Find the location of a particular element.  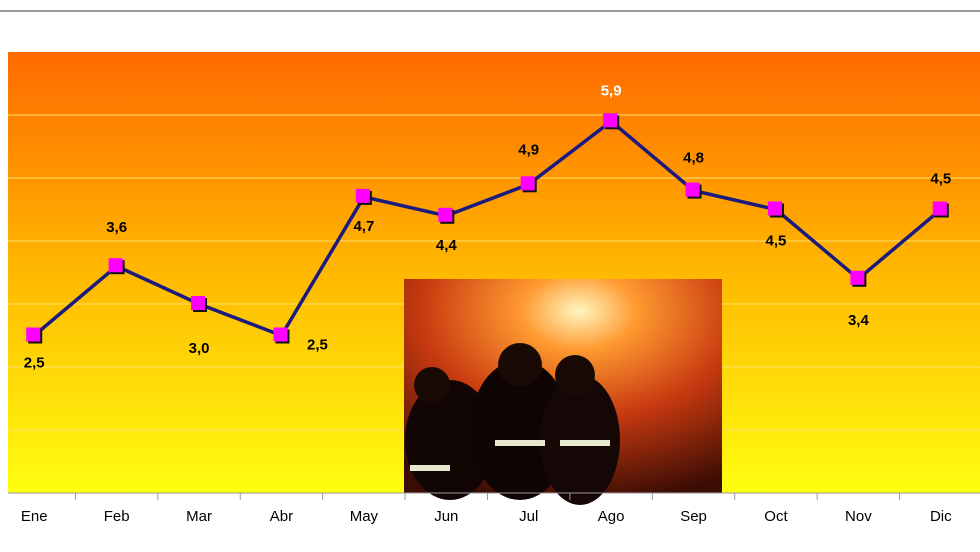

x-tick-label: Sep is located at coordinates (693, 516).